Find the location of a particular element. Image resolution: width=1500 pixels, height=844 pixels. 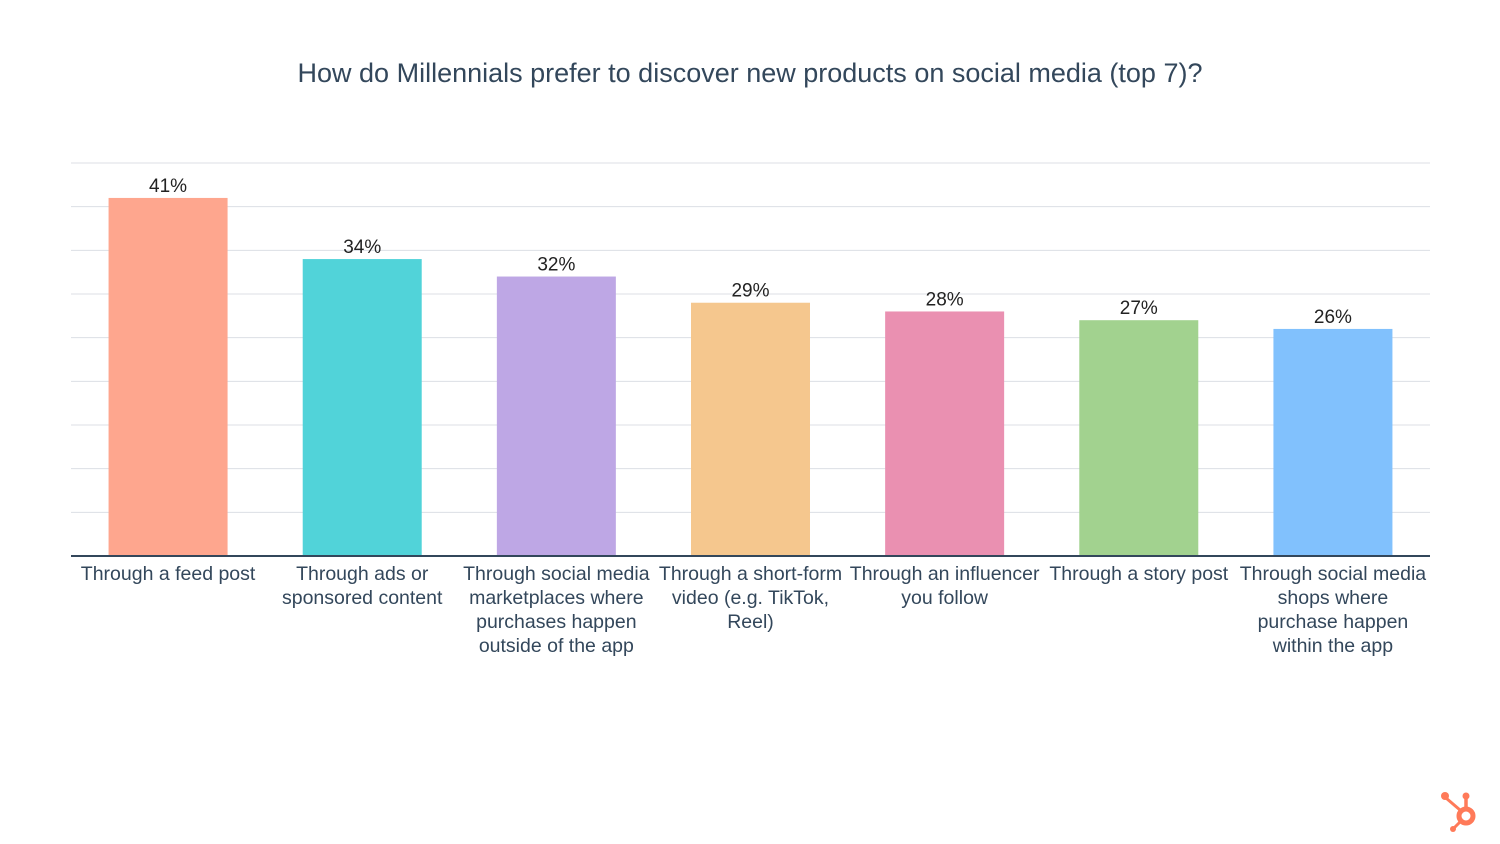

data-label: 27% is located at coordinates (1139, 308).